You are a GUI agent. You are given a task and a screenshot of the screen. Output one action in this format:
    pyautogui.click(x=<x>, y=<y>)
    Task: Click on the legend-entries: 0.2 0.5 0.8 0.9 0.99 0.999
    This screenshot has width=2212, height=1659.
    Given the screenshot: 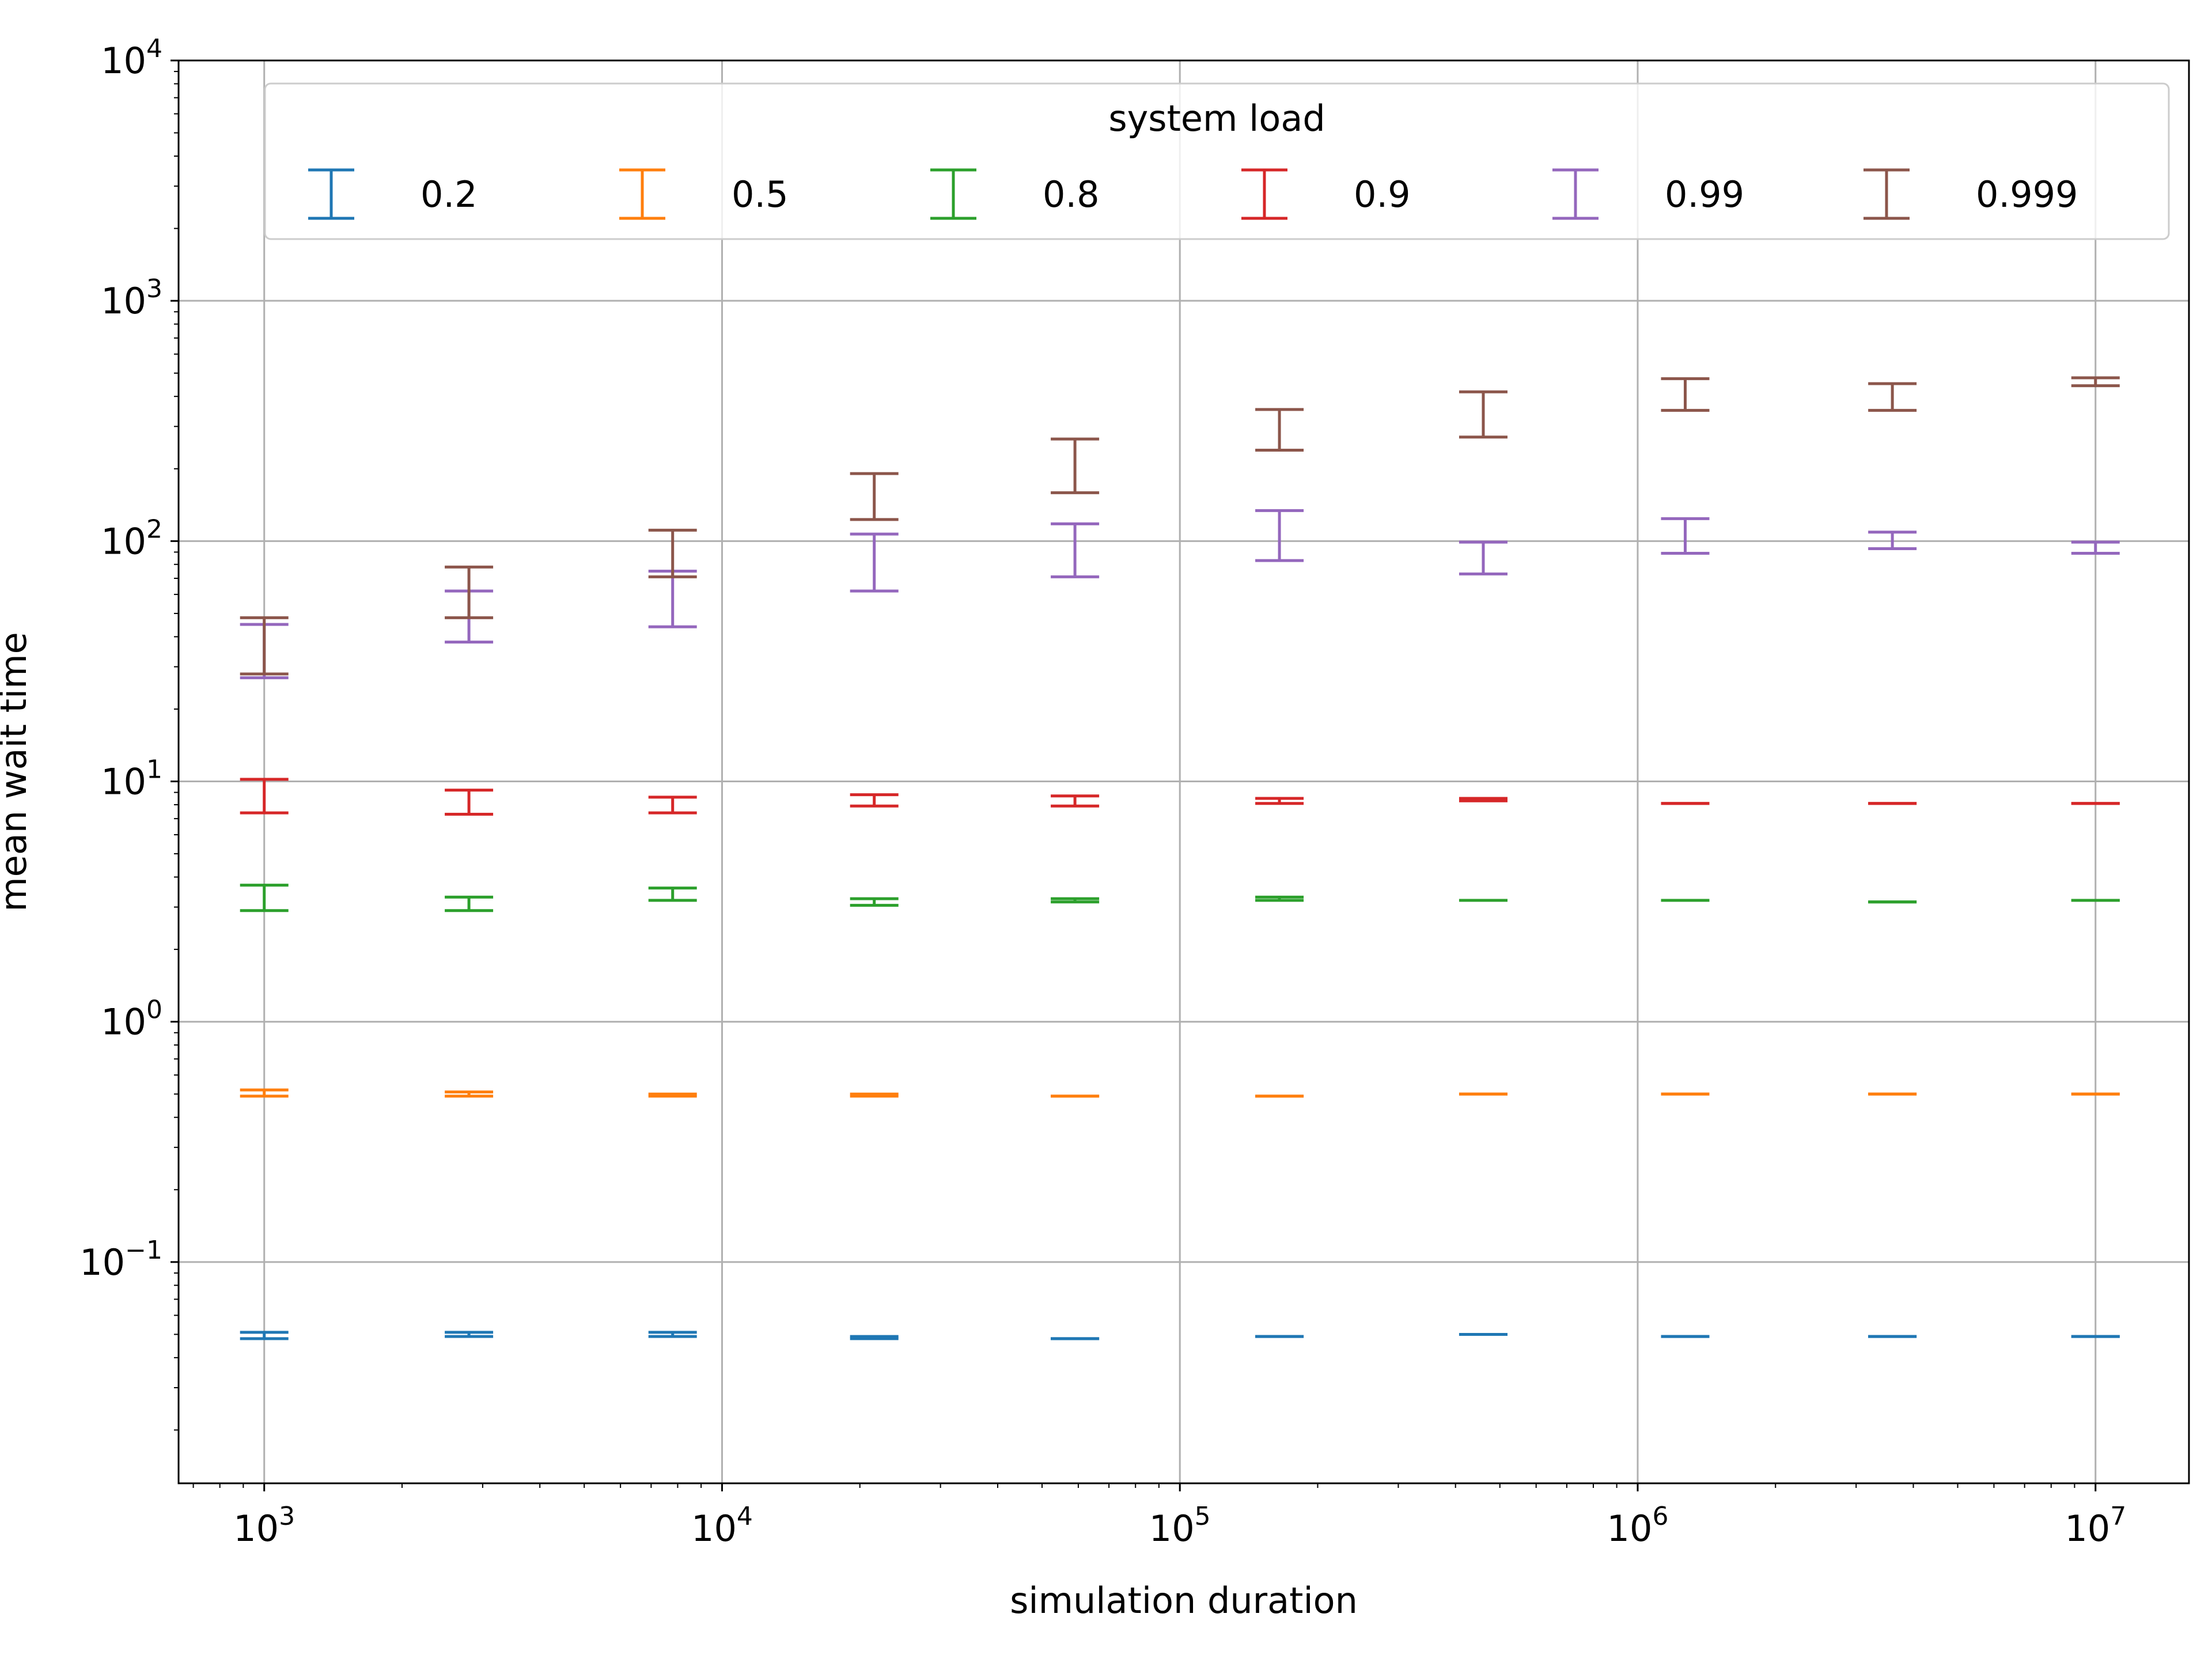 What is the action you would take?
    pyautogui.click(x=1193, y=194)
    